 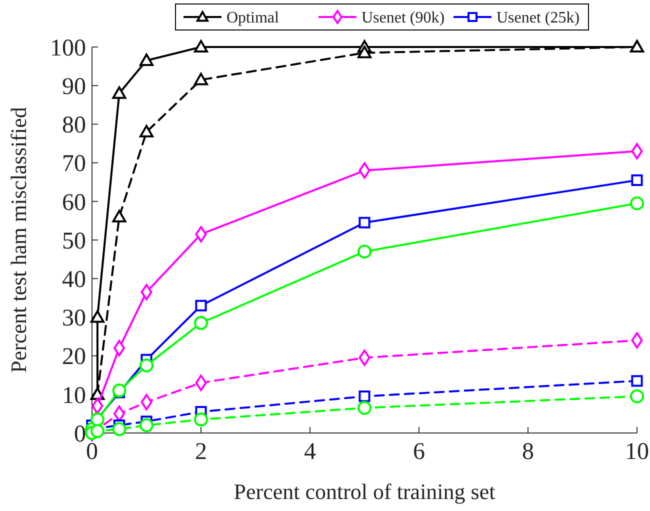 What do you see at coordinates (201, 452) in the screenshot?
I see `x-tick-label: 2` at bounding box center [201, 452].